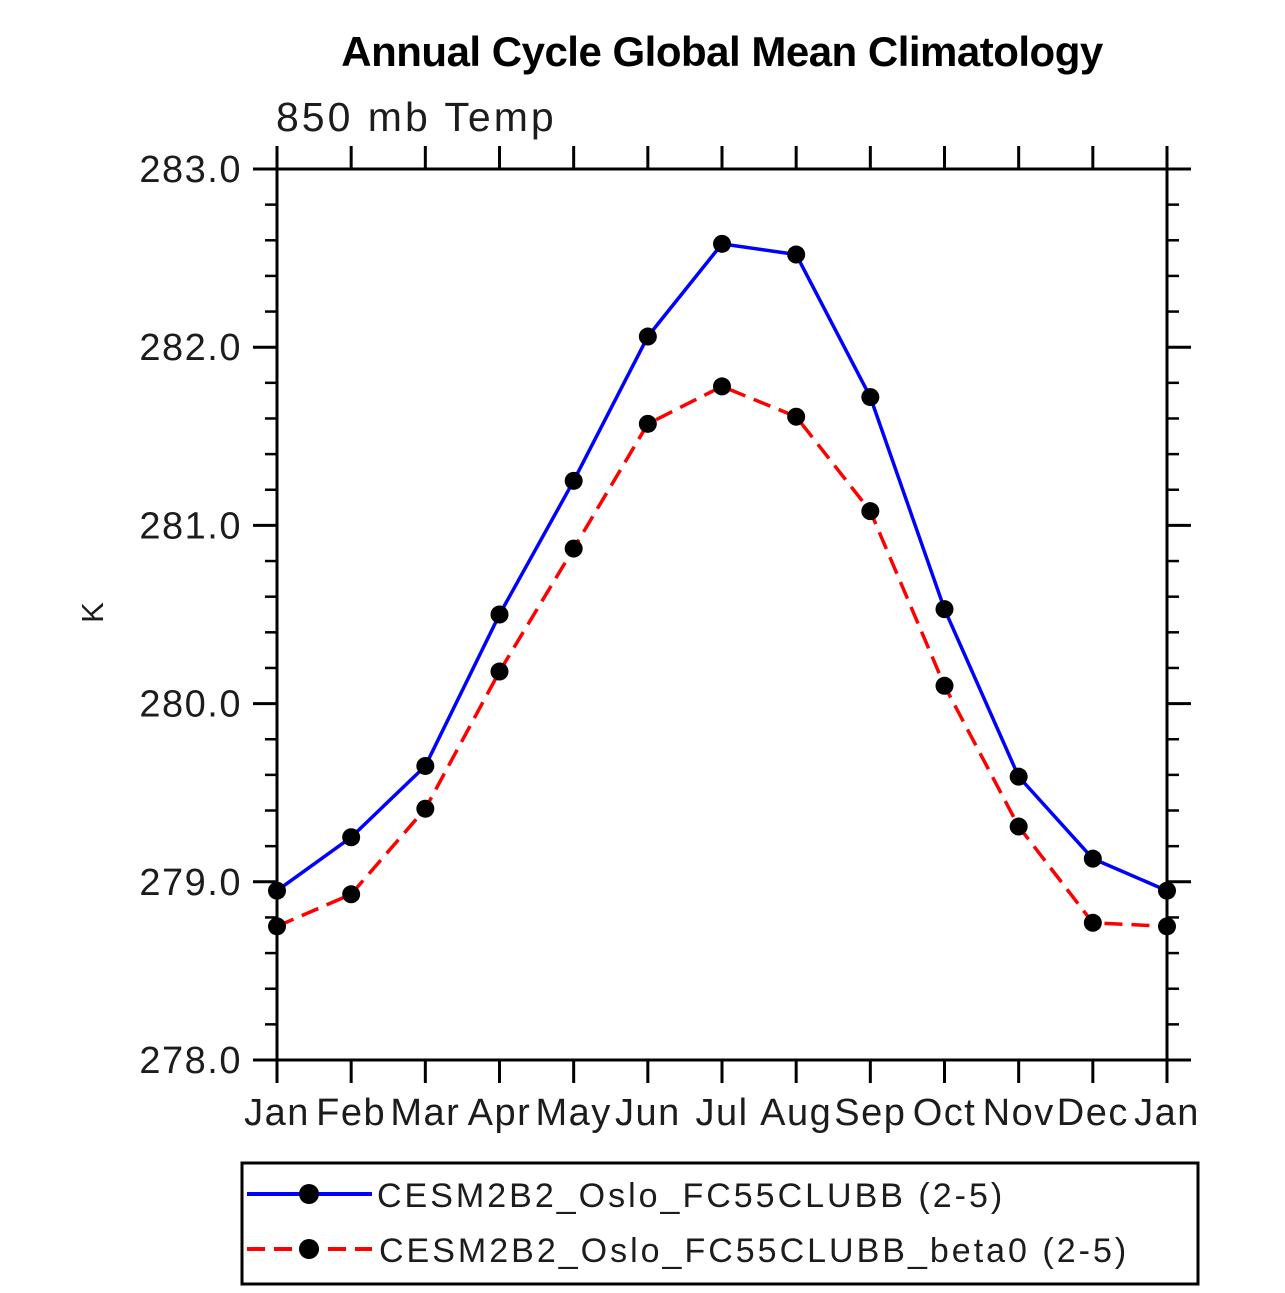 The width and height of the screenshot is (1285, 1293). Describe the element at coordinates (870, 1113) in the screenshot. I see `x-tick-label: Sep` at that location.